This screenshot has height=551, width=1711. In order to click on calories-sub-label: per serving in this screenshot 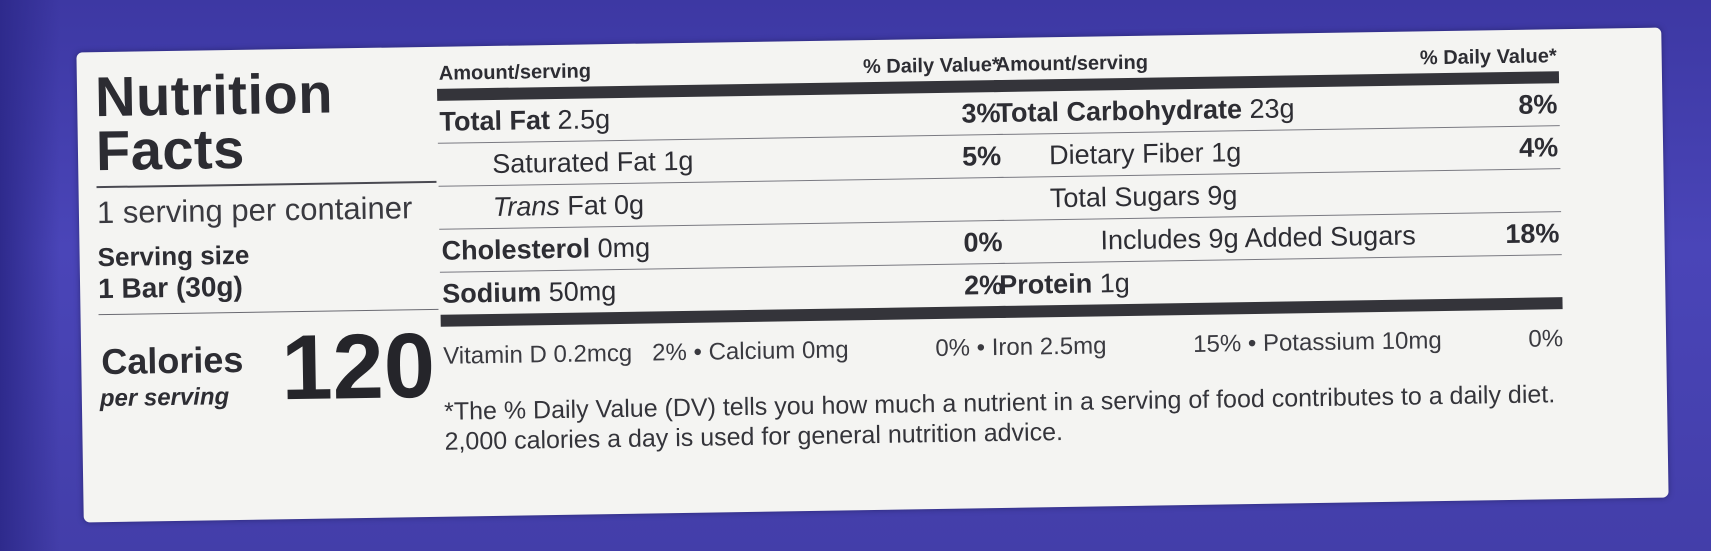, I will do `click(164, 398)`.